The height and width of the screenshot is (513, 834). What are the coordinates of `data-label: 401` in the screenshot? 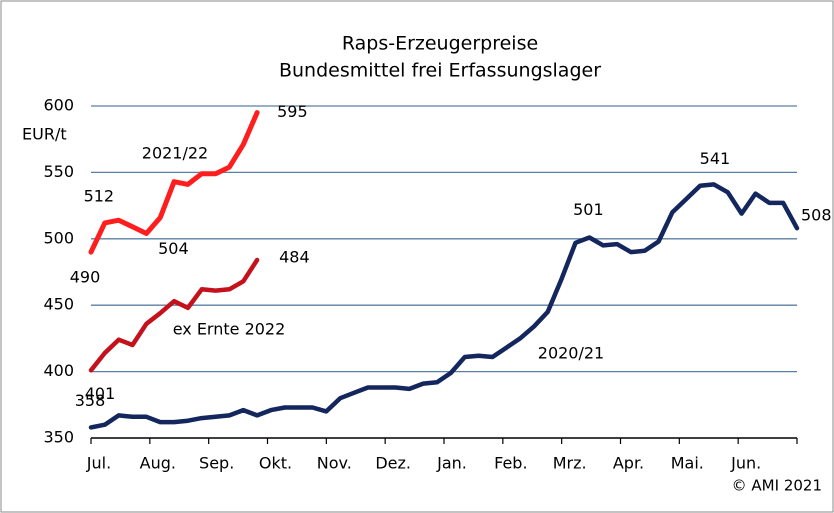 It's located at (100, 393).